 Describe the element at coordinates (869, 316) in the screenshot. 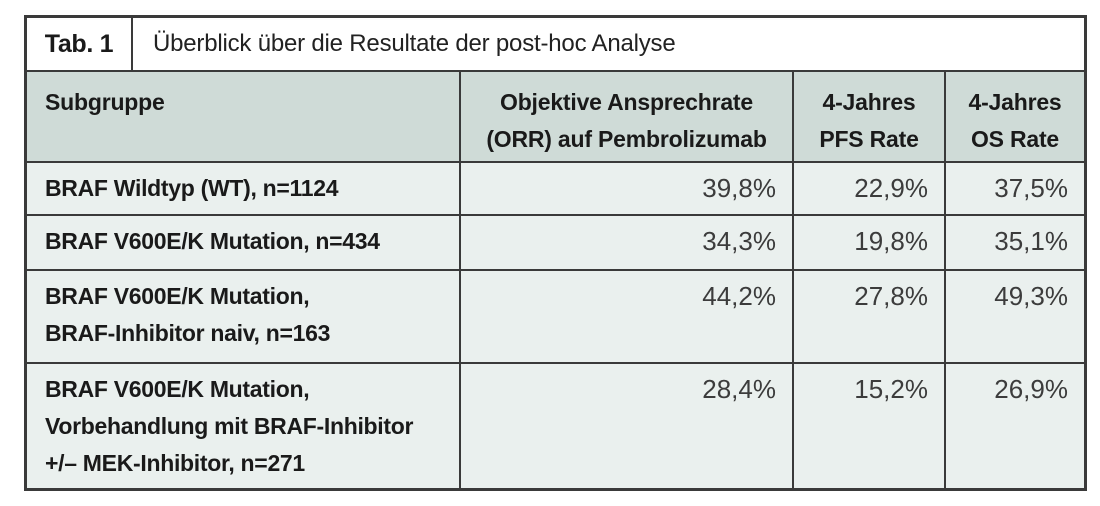

I see `cell-pfs: 27,8%` at that location.